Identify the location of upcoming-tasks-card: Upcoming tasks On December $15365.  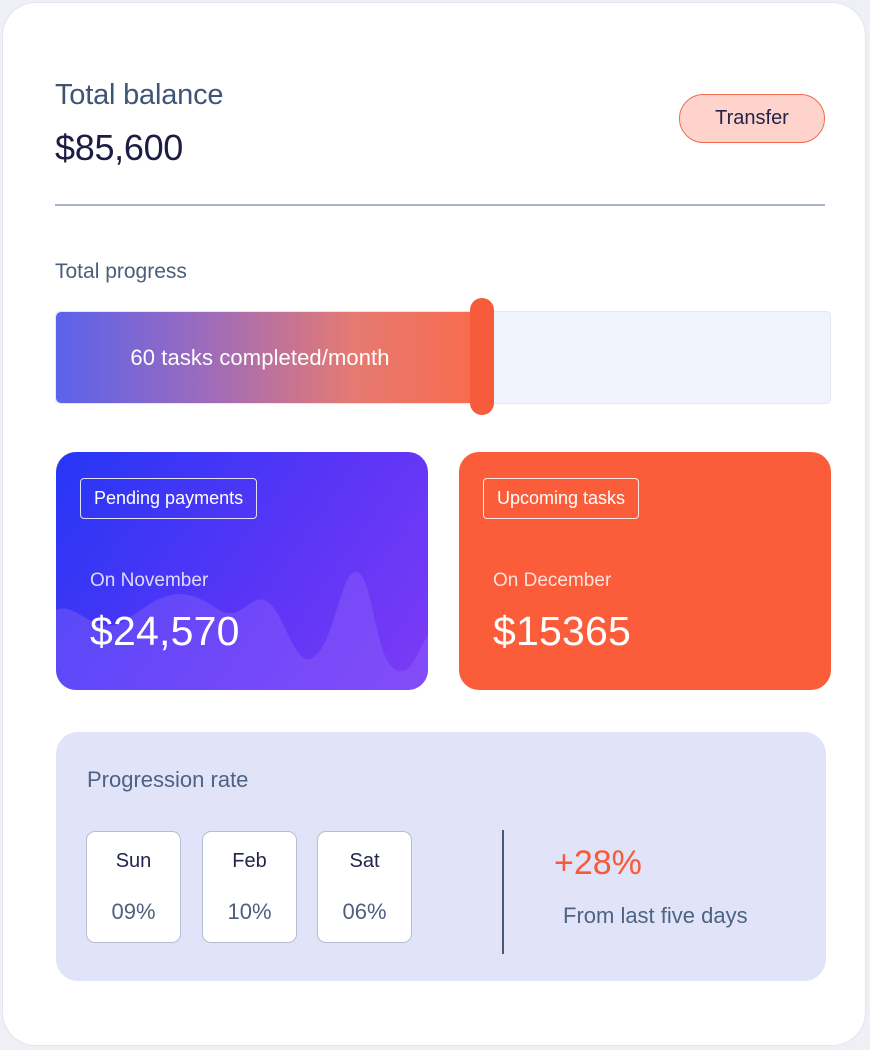
(645, 571).